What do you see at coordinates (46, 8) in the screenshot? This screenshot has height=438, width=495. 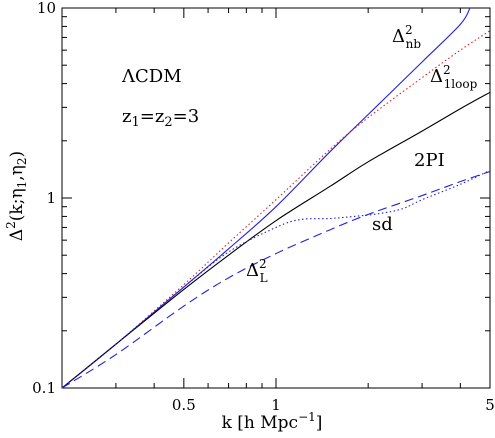 I see `y-tick-label: 10` at bounding box center [46, 8].